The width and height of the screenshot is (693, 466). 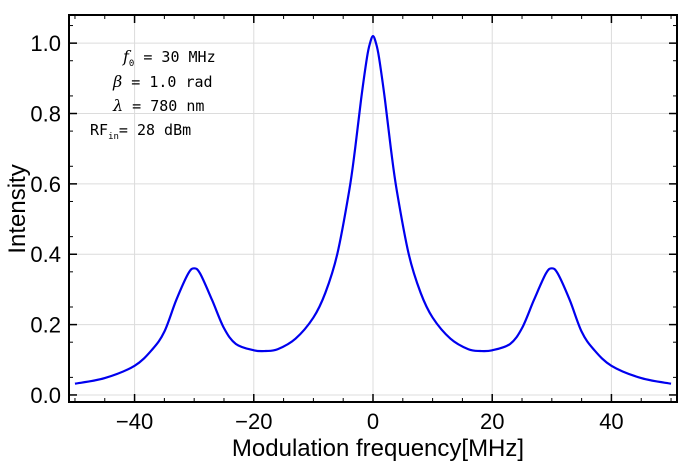 What do you see at coordinates (113, 137) in the screenshot?
I see `annotation-rf-sub: in` at bounding box center [113, 137].